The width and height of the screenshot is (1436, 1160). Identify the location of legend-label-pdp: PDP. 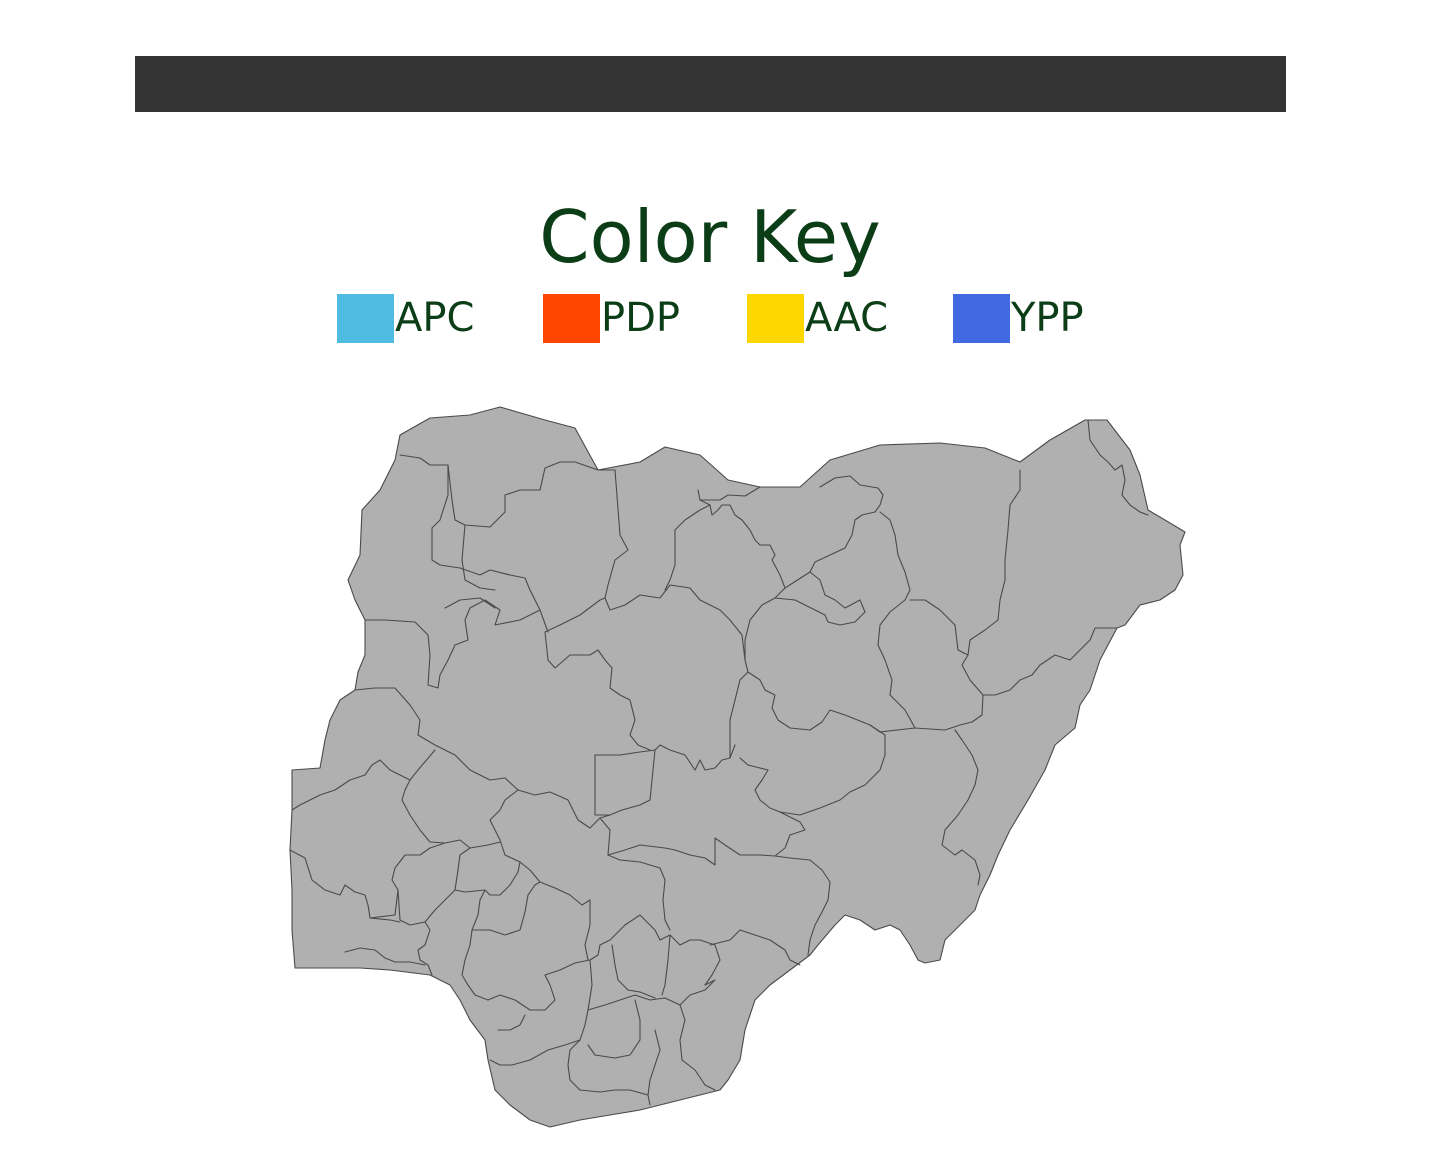
(641, 318).